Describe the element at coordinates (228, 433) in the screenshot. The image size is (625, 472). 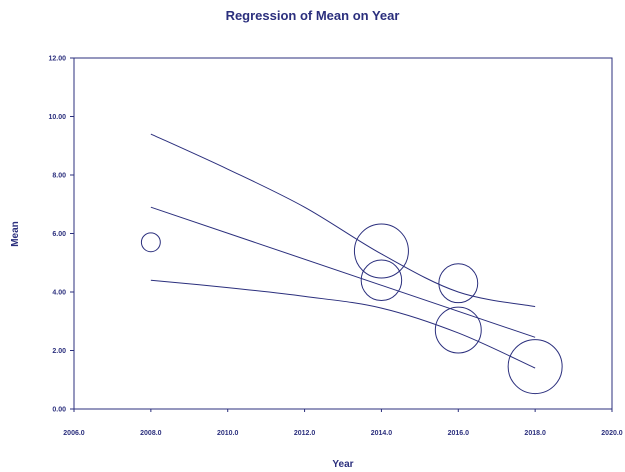
I see `x-tick-label: 2010.0` at that location.